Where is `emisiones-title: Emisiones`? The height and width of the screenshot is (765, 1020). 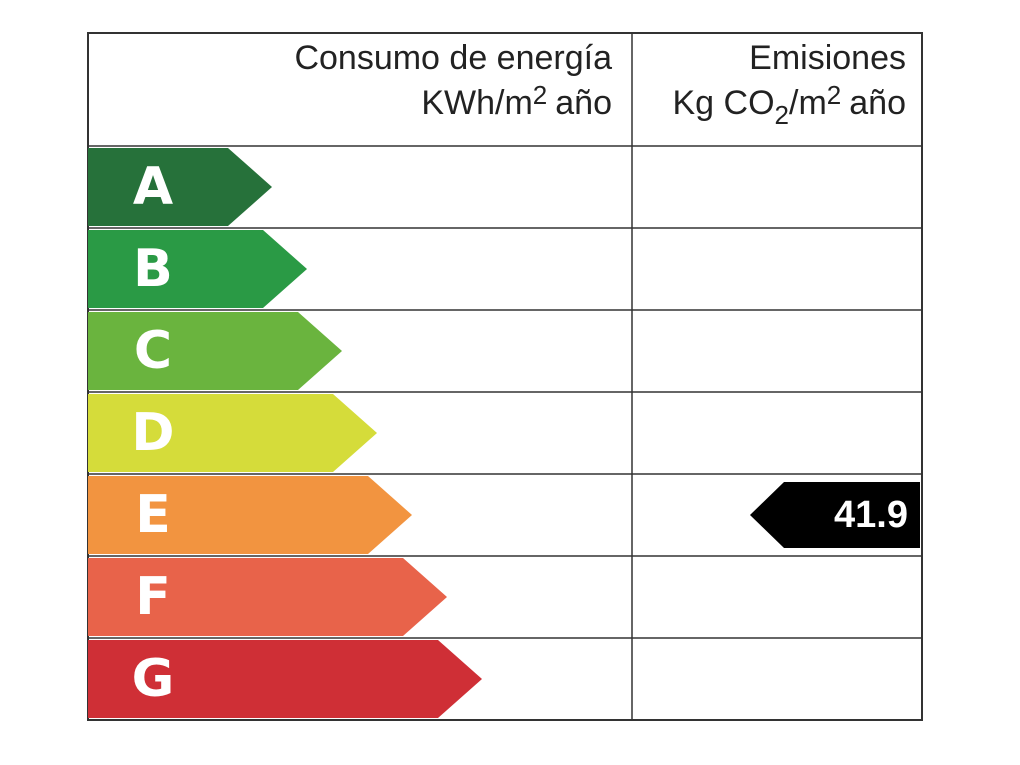 emisiones-title: Emisiones is located at coordinates (827, 58).